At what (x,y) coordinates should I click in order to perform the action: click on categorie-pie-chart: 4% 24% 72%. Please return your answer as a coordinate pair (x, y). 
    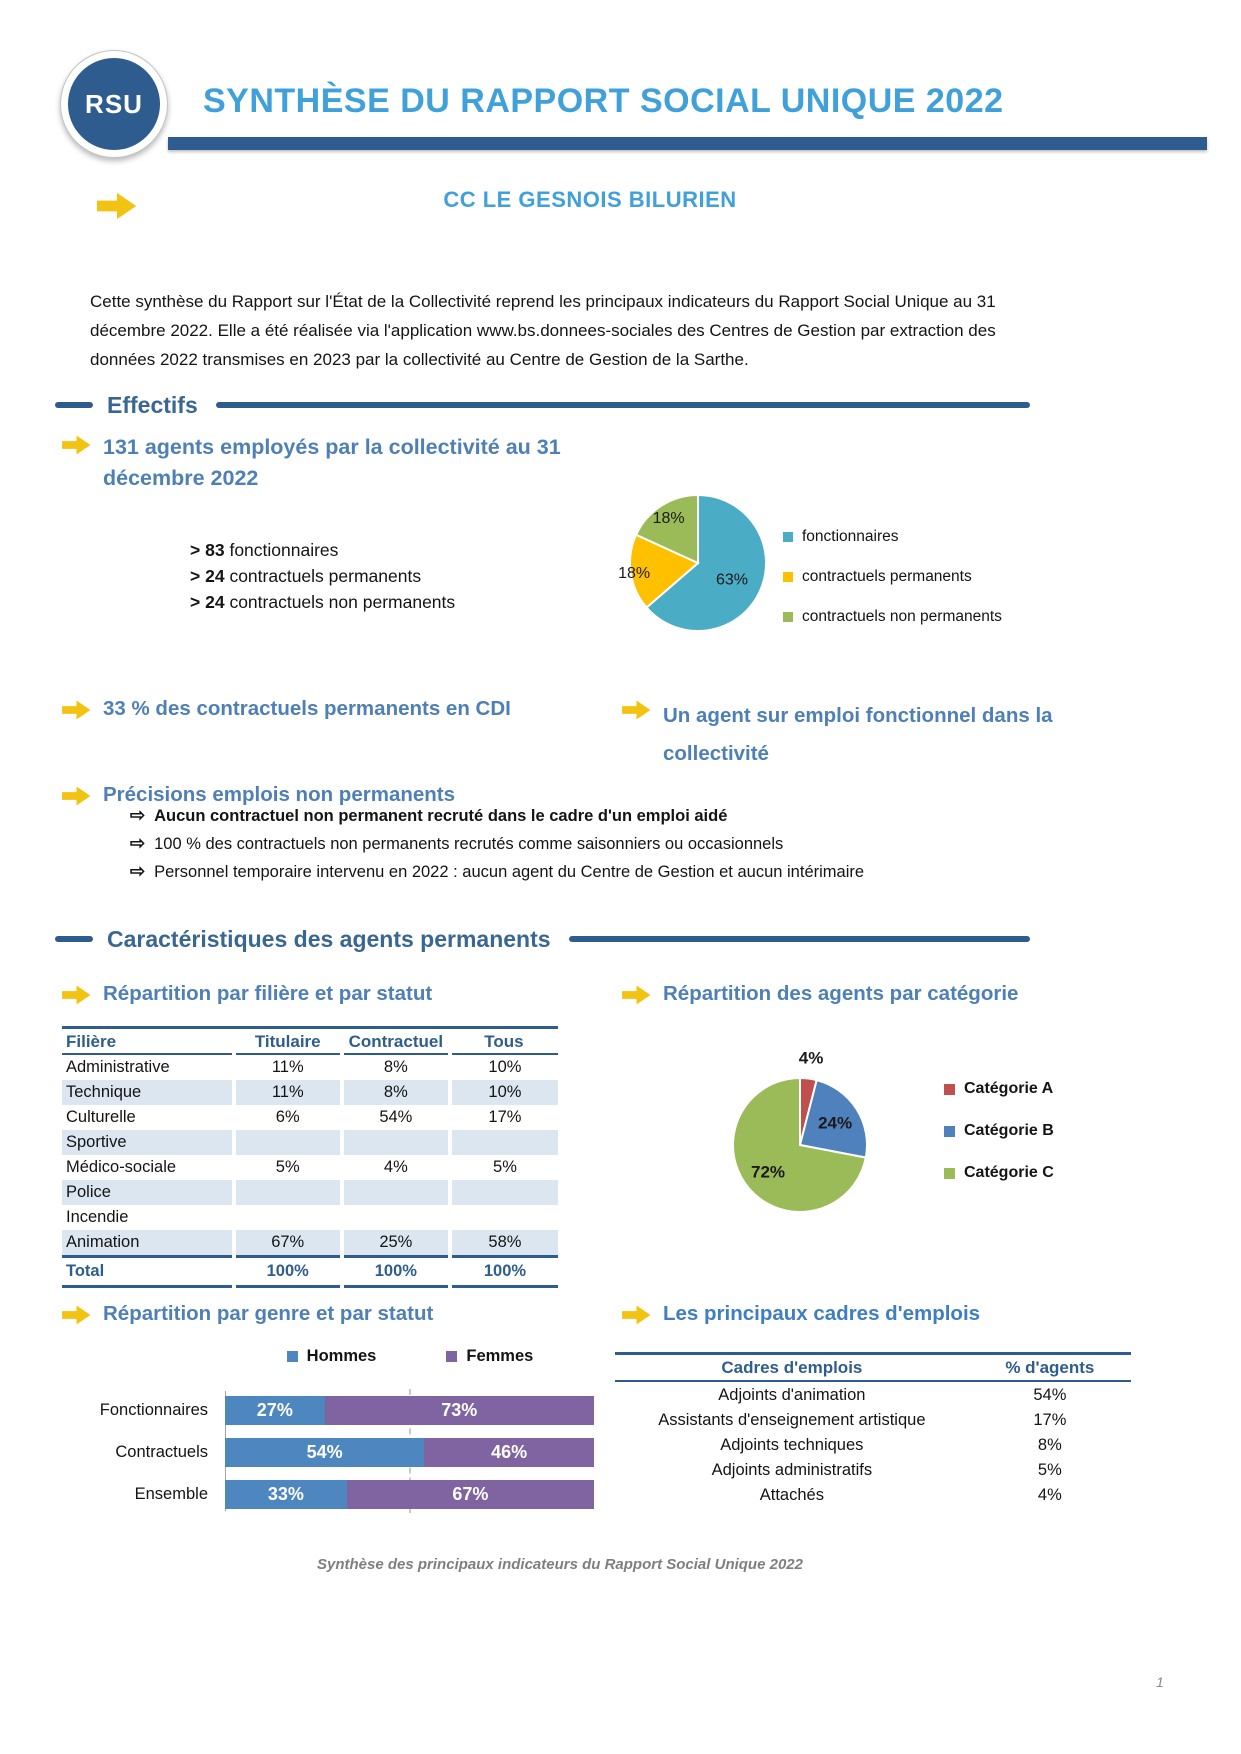
    Looking at the image, I should click on (800, 1130).